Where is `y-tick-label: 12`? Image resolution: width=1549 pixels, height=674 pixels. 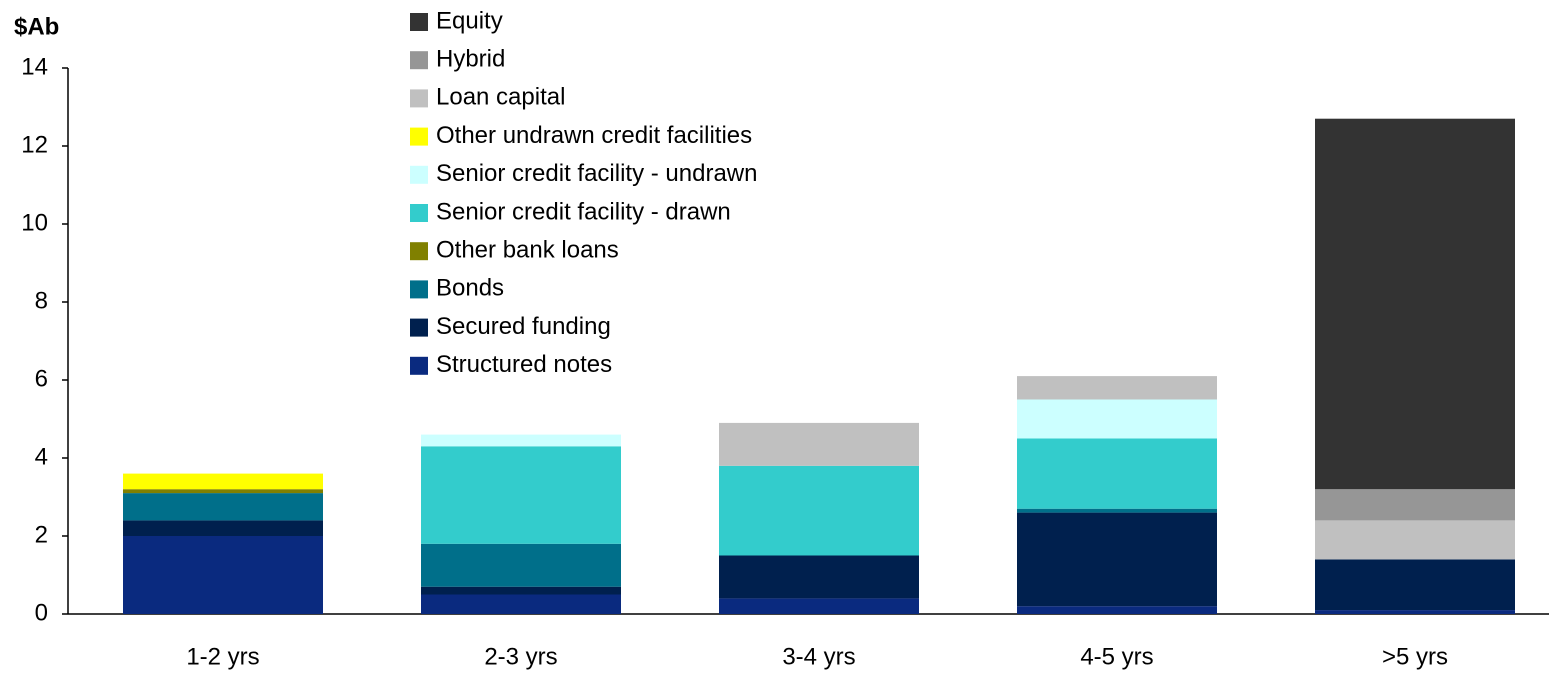
y-tick-label: 12 is located at coordinates (34, 144).